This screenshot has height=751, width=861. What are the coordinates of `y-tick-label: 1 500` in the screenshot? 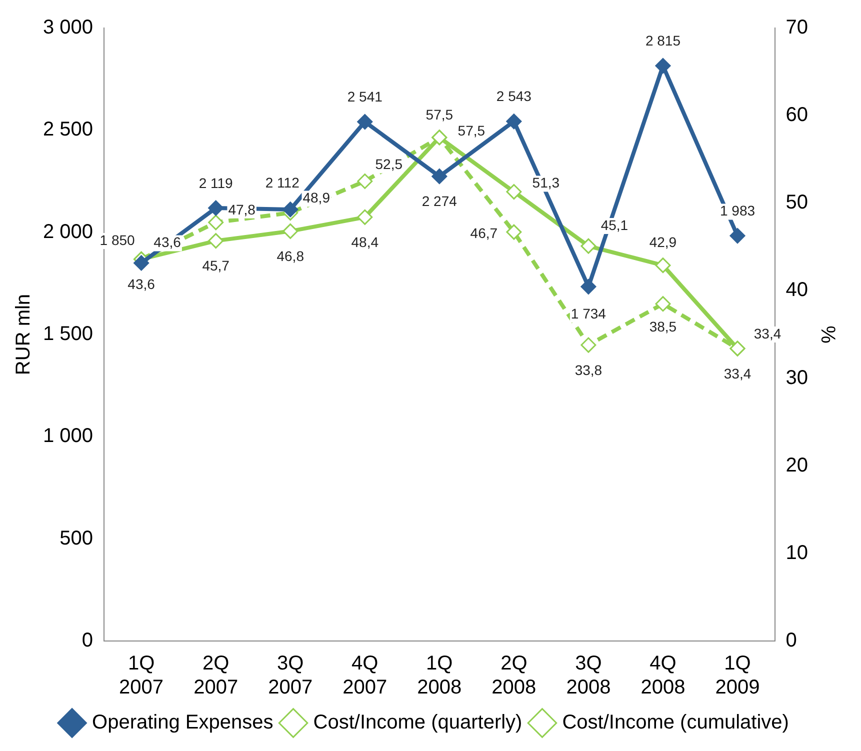 It's located at (68, 334).